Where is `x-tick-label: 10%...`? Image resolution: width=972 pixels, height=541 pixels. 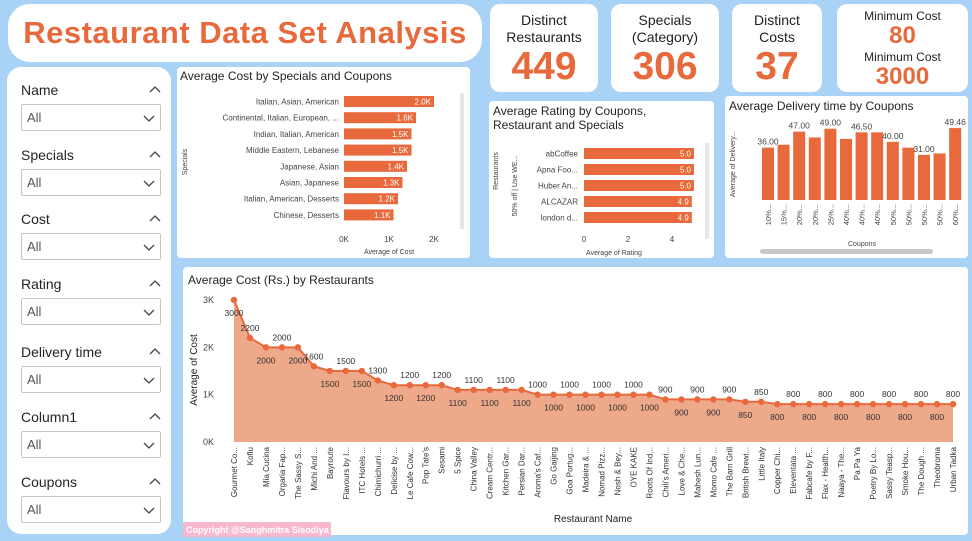 x-tick-label: 10%... is located at coordinates (768, 214).